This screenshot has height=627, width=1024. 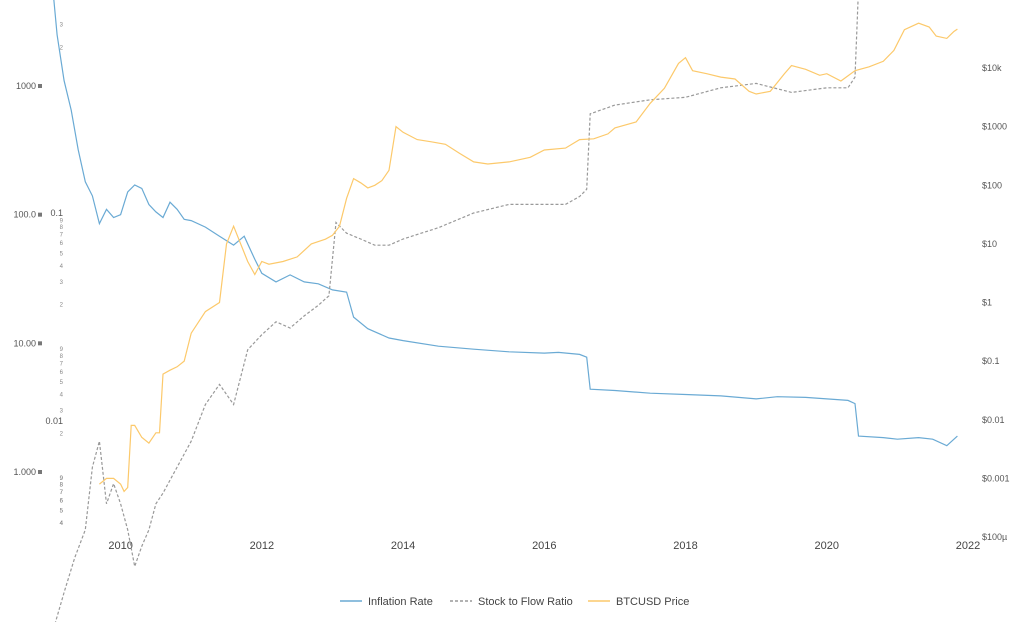 I want to click on x-tick-label: 2018, so click(x=685, y=546).